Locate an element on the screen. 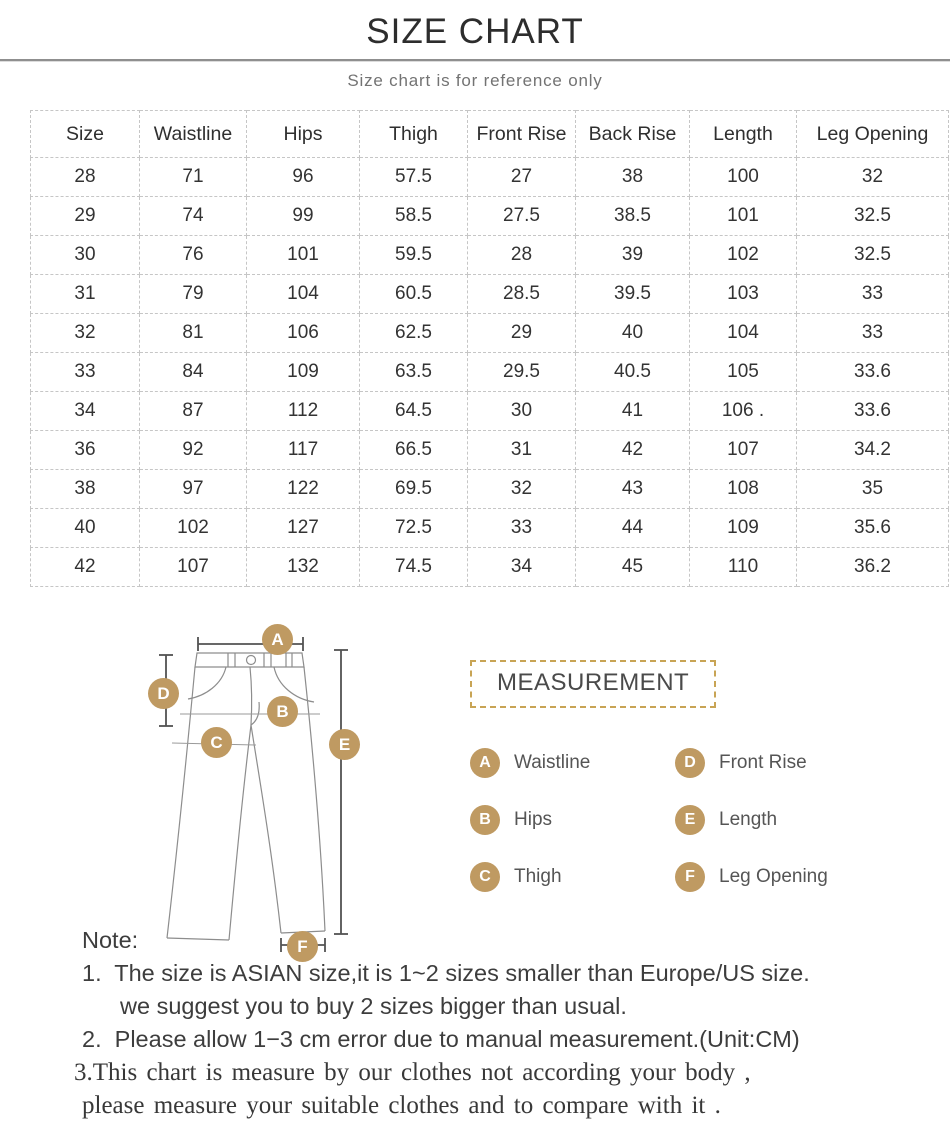 The height and width of the screenshot is (1147, 950). diagram-badge-c: C is located at coordinates (216, 742).